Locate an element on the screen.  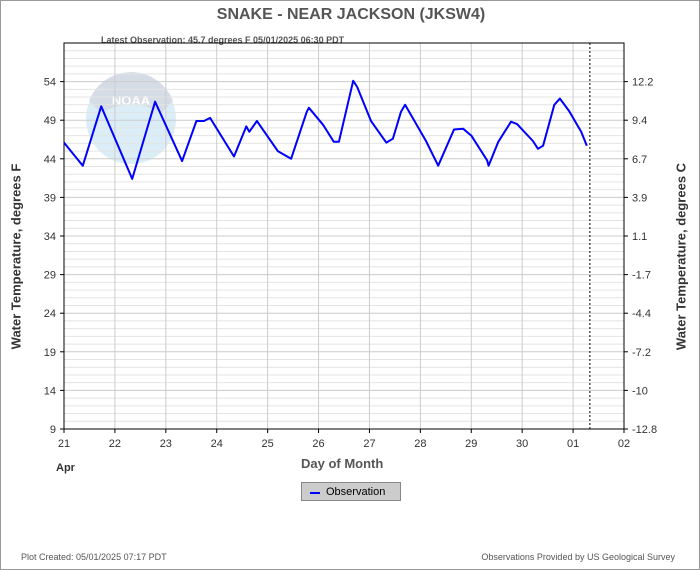
y-axis-label-left: Water Temperature, degrees F is located at coordinates (16, 256).